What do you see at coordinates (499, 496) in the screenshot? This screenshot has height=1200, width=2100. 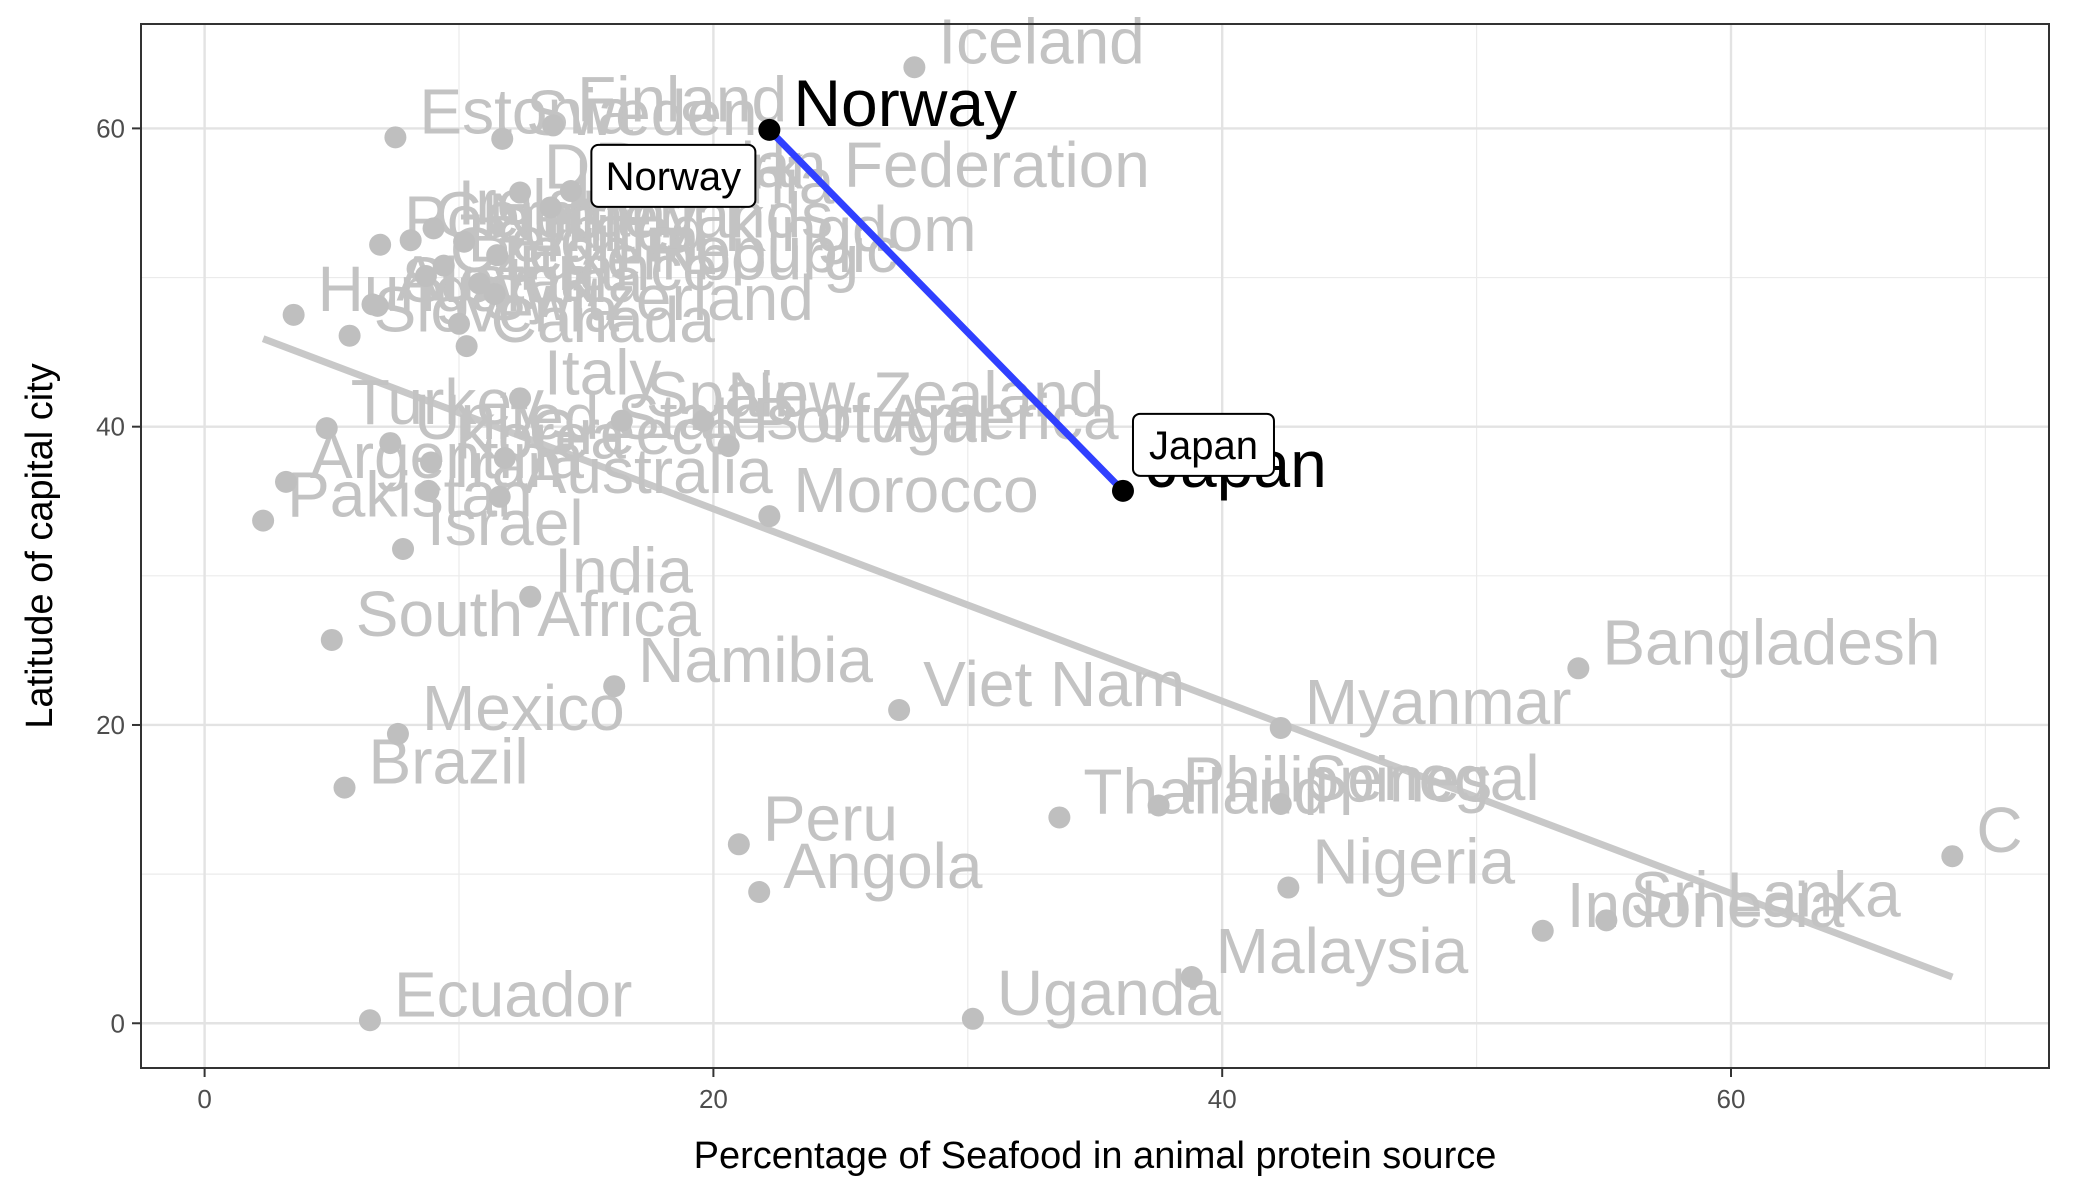 I see `point-australia` at bounding box center [499, 496].